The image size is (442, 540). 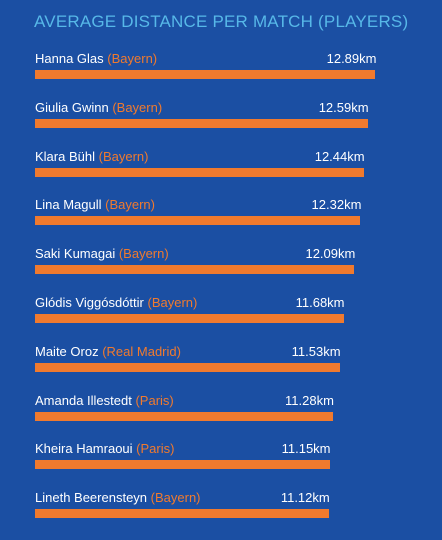 I want to click on player-label: Hanna Glas (Bayern), so click(x=96, y=58).